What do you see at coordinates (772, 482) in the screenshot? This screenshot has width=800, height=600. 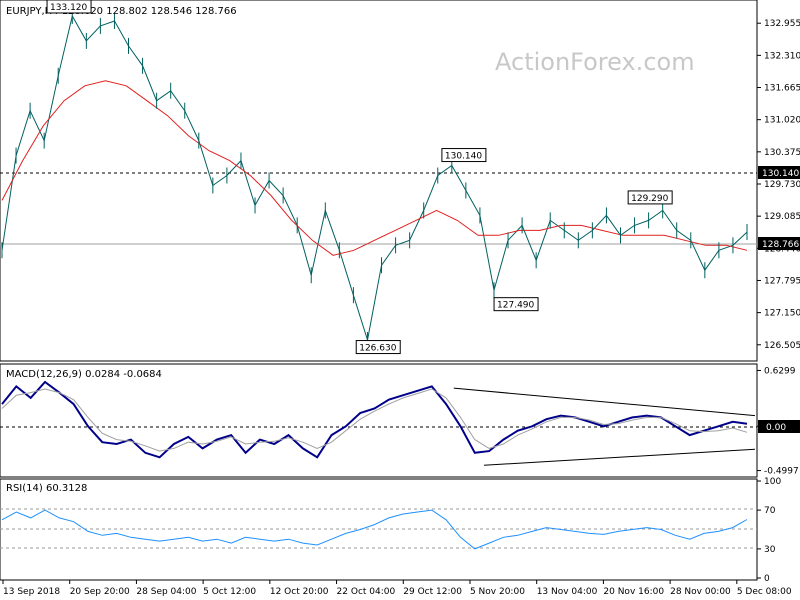 I see `y-tick-label: 100` at bounding box center [772, 482].